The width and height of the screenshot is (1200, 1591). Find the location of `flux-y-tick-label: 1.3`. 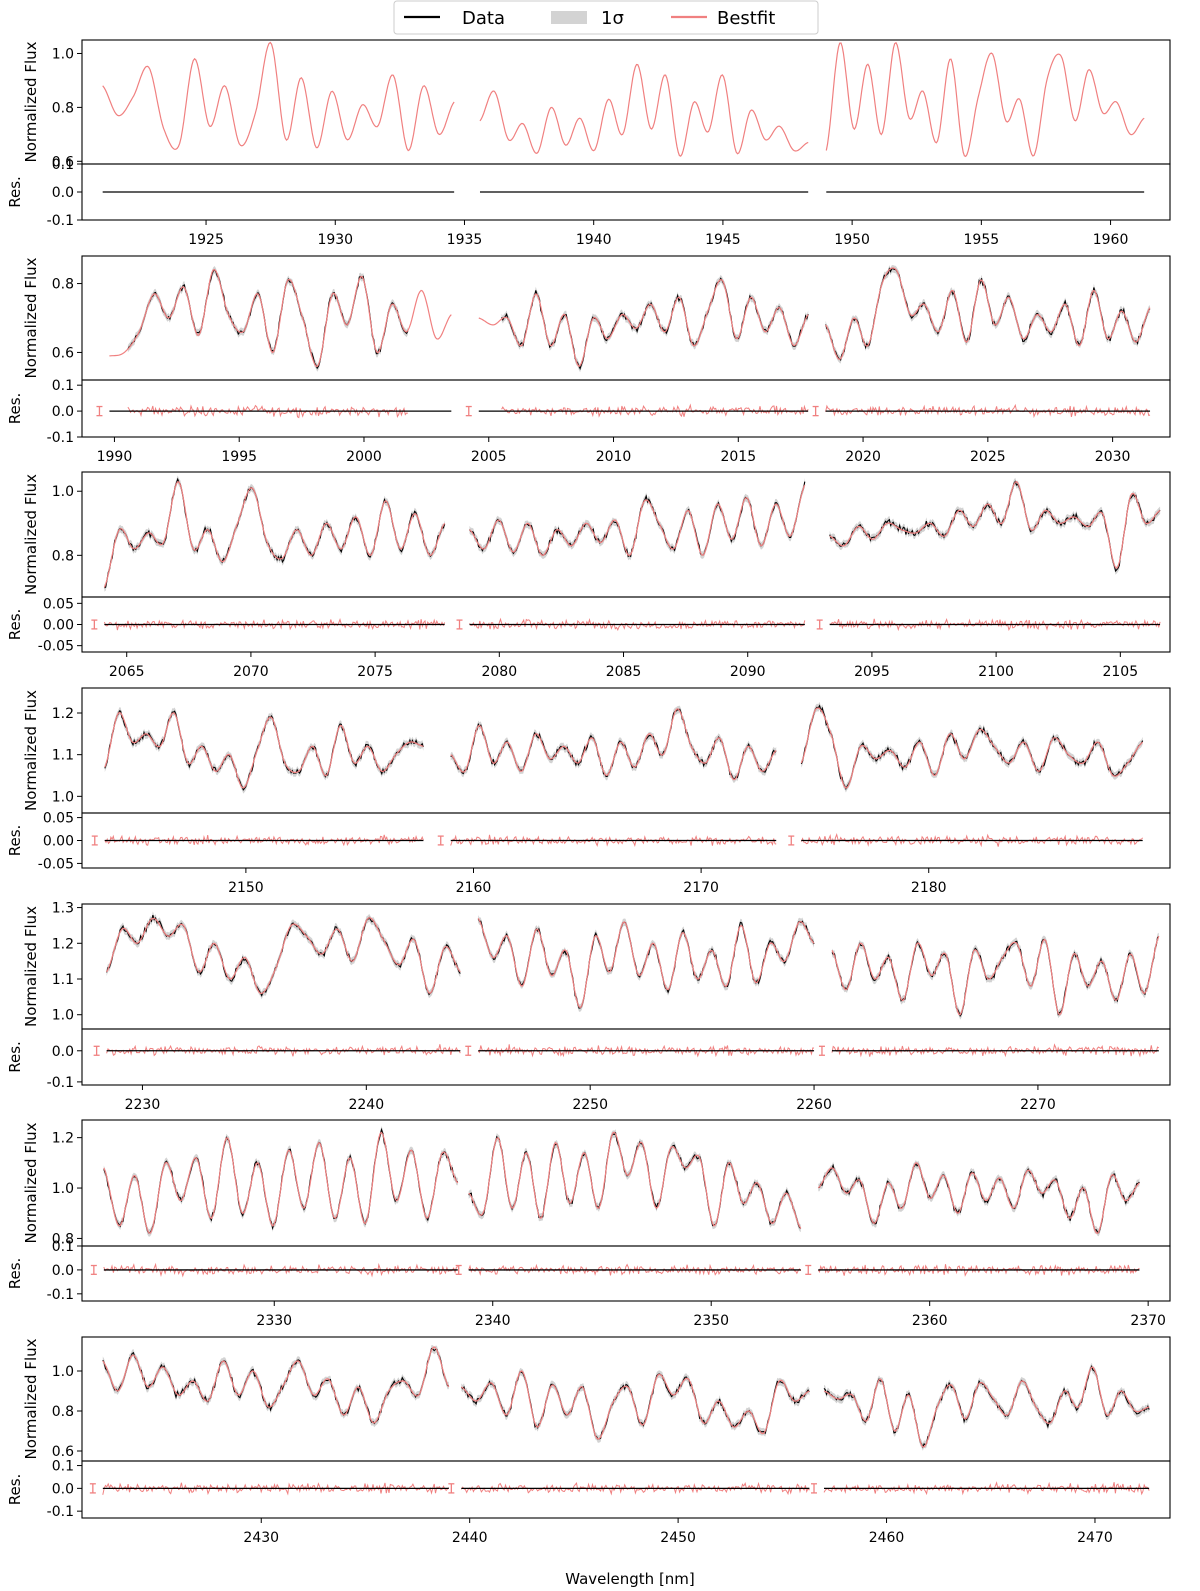

flux-y-tick-label: 1.3 is located at coordinates (63, 909).